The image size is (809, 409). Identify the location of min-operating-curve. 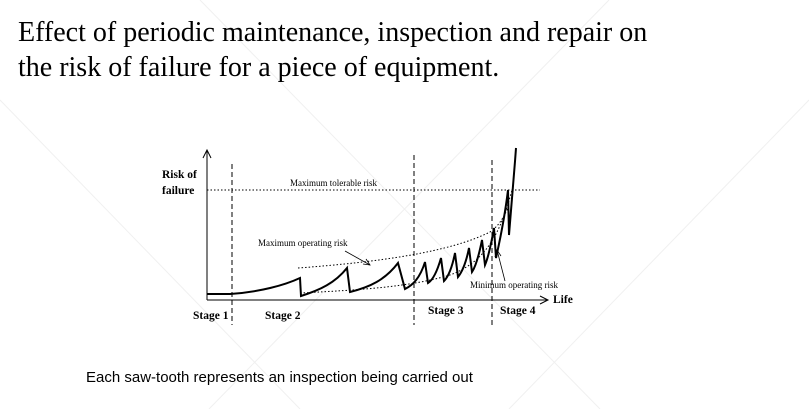
(406, 241).